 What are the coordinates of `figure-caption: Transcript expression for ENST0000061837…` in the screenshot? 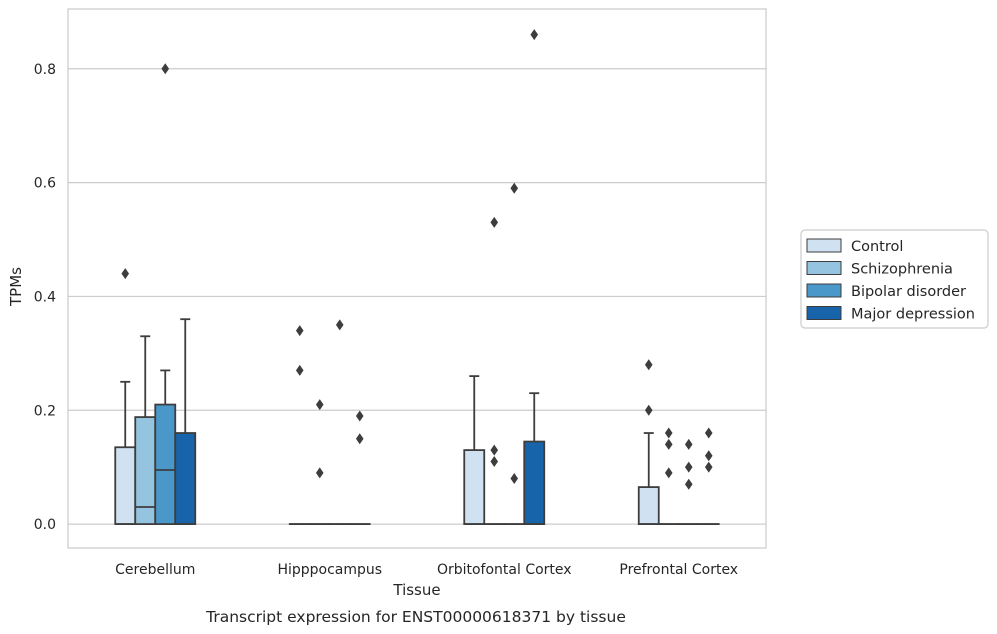 It's located at (415, 617).